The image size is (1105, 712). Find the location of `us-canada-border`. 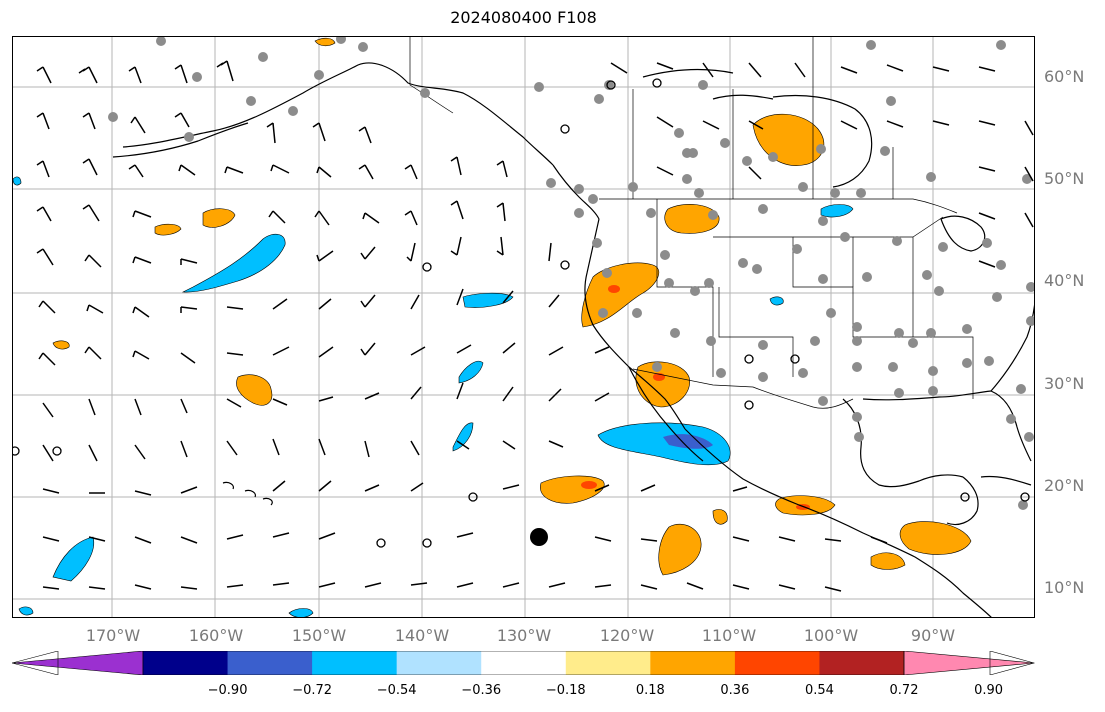

us-canada-border is located at coordinates (778, 206).